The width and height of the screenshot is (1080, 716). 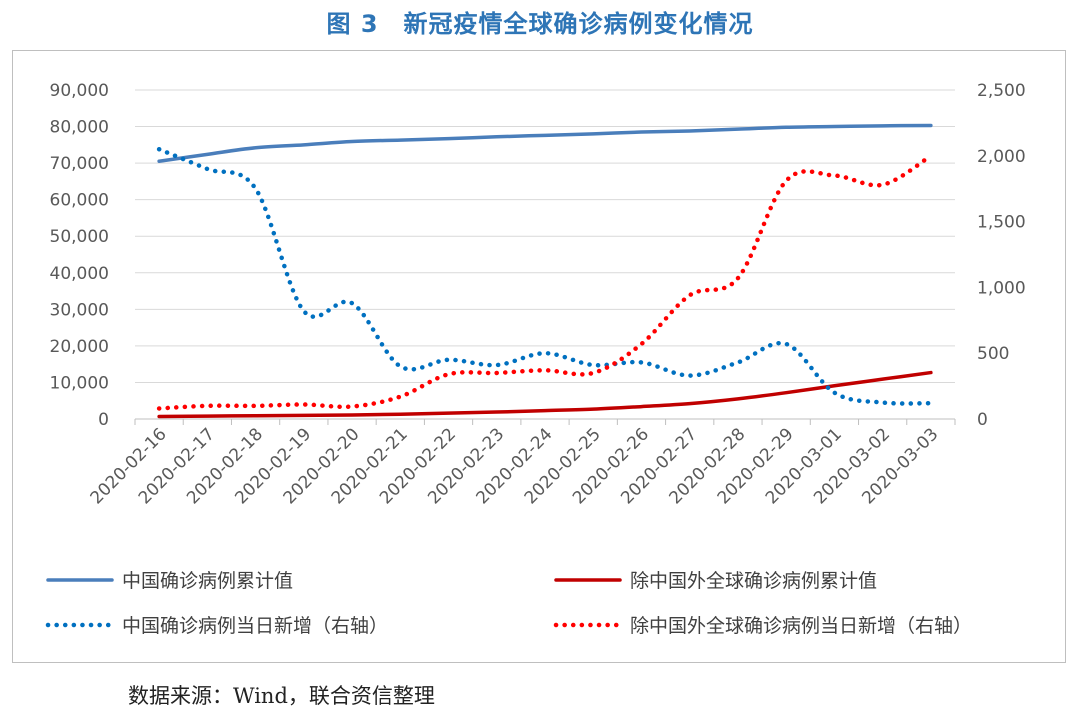 I want to click on y-left-tick-label: 50,000, so click(x=79, y=237).